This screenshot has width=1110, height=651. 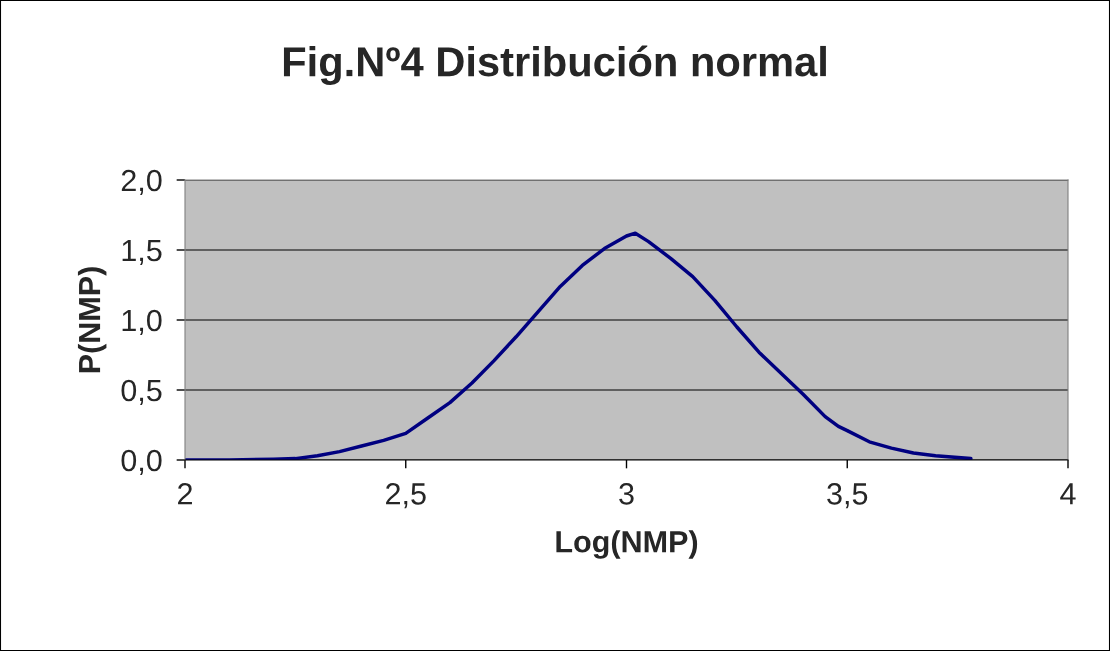 What do you see at coordinates (142, 252) in the screenshot?
I see `y-tick-label: 1,5` at bounding box center [142, 252].